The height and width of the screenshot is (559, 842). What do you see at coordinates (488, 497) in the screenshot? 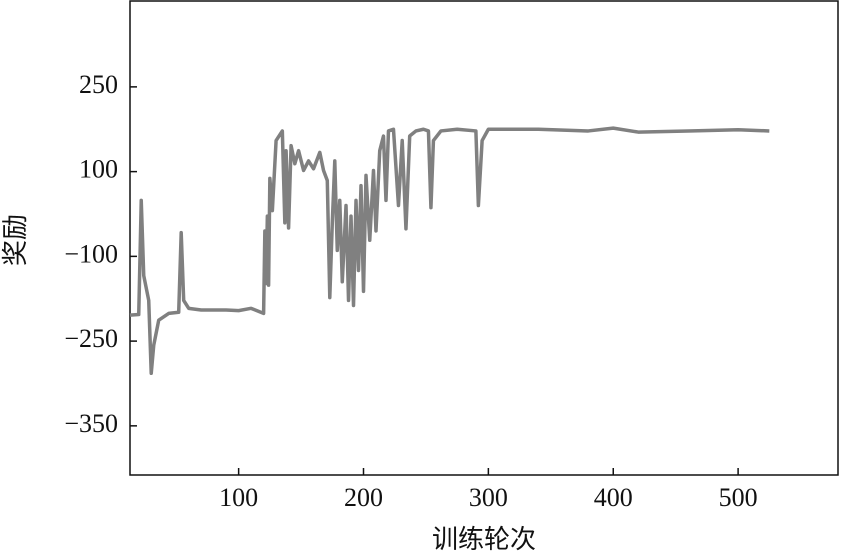
I see `x-tick-label: 300` at bounding box center [488, 497].